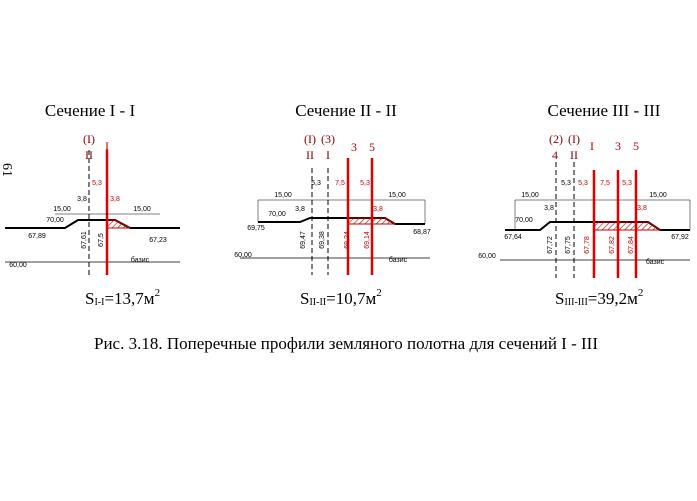 The height and width of the screenshot is (501, 697). I want to click on area: SII-II=10,7м2, so click(341, 298).